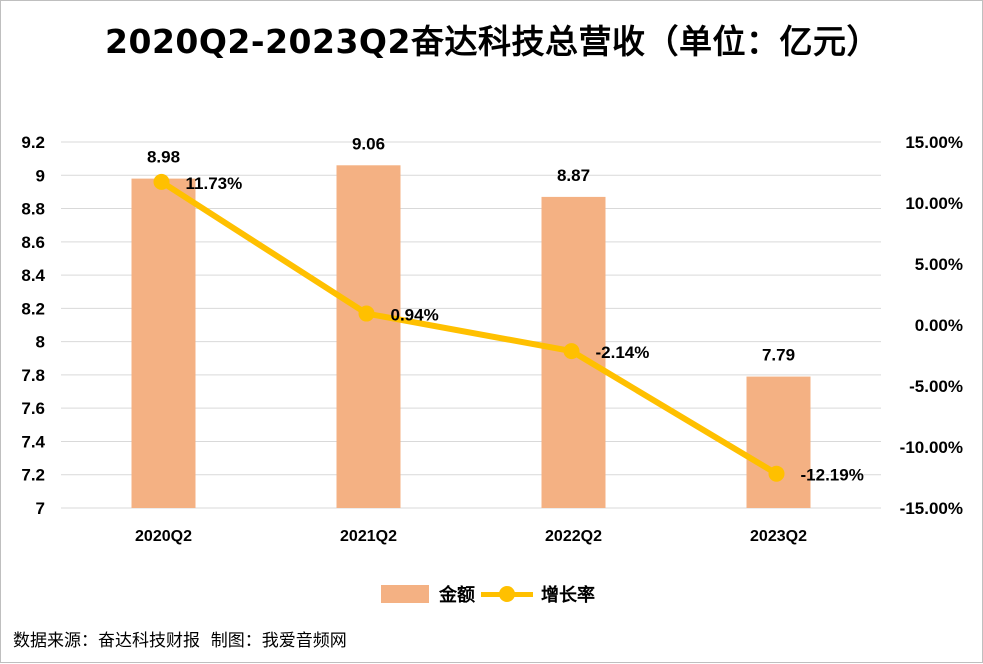 This screenshot has width=983, height=664. Describe the element at coordinates (40, 342) in the screenshot. I see `left-tick-label: 8` at that location.